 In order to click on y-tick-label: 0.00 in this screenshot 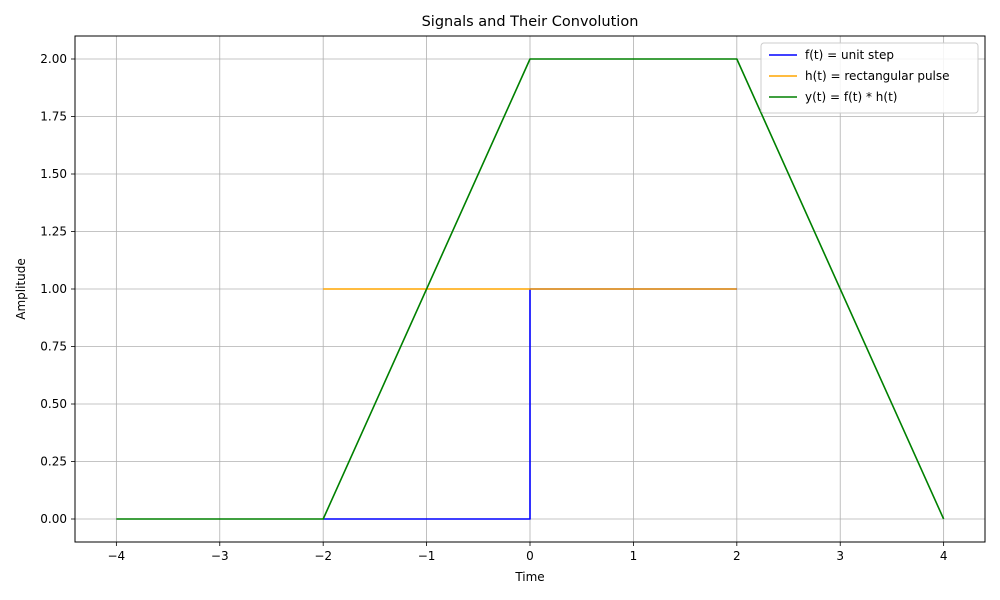, I will do `click(53, 519)`.